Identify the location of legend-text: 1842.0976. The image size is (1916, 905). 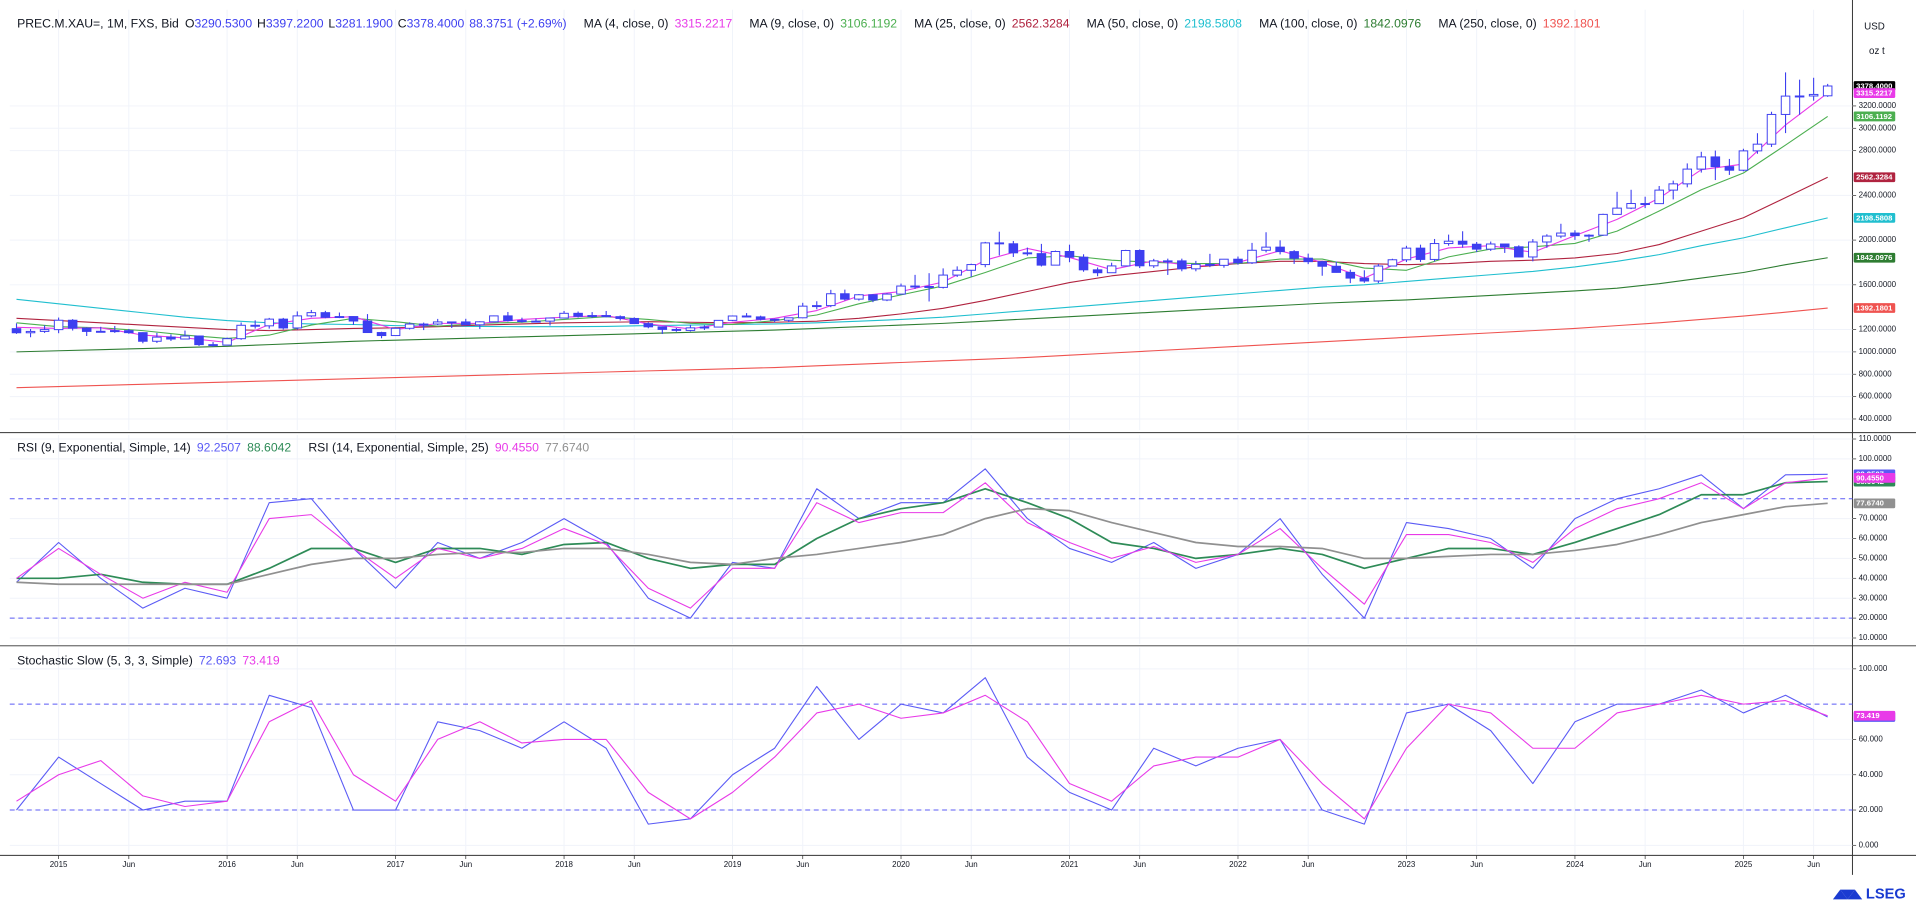
(1393, 24).